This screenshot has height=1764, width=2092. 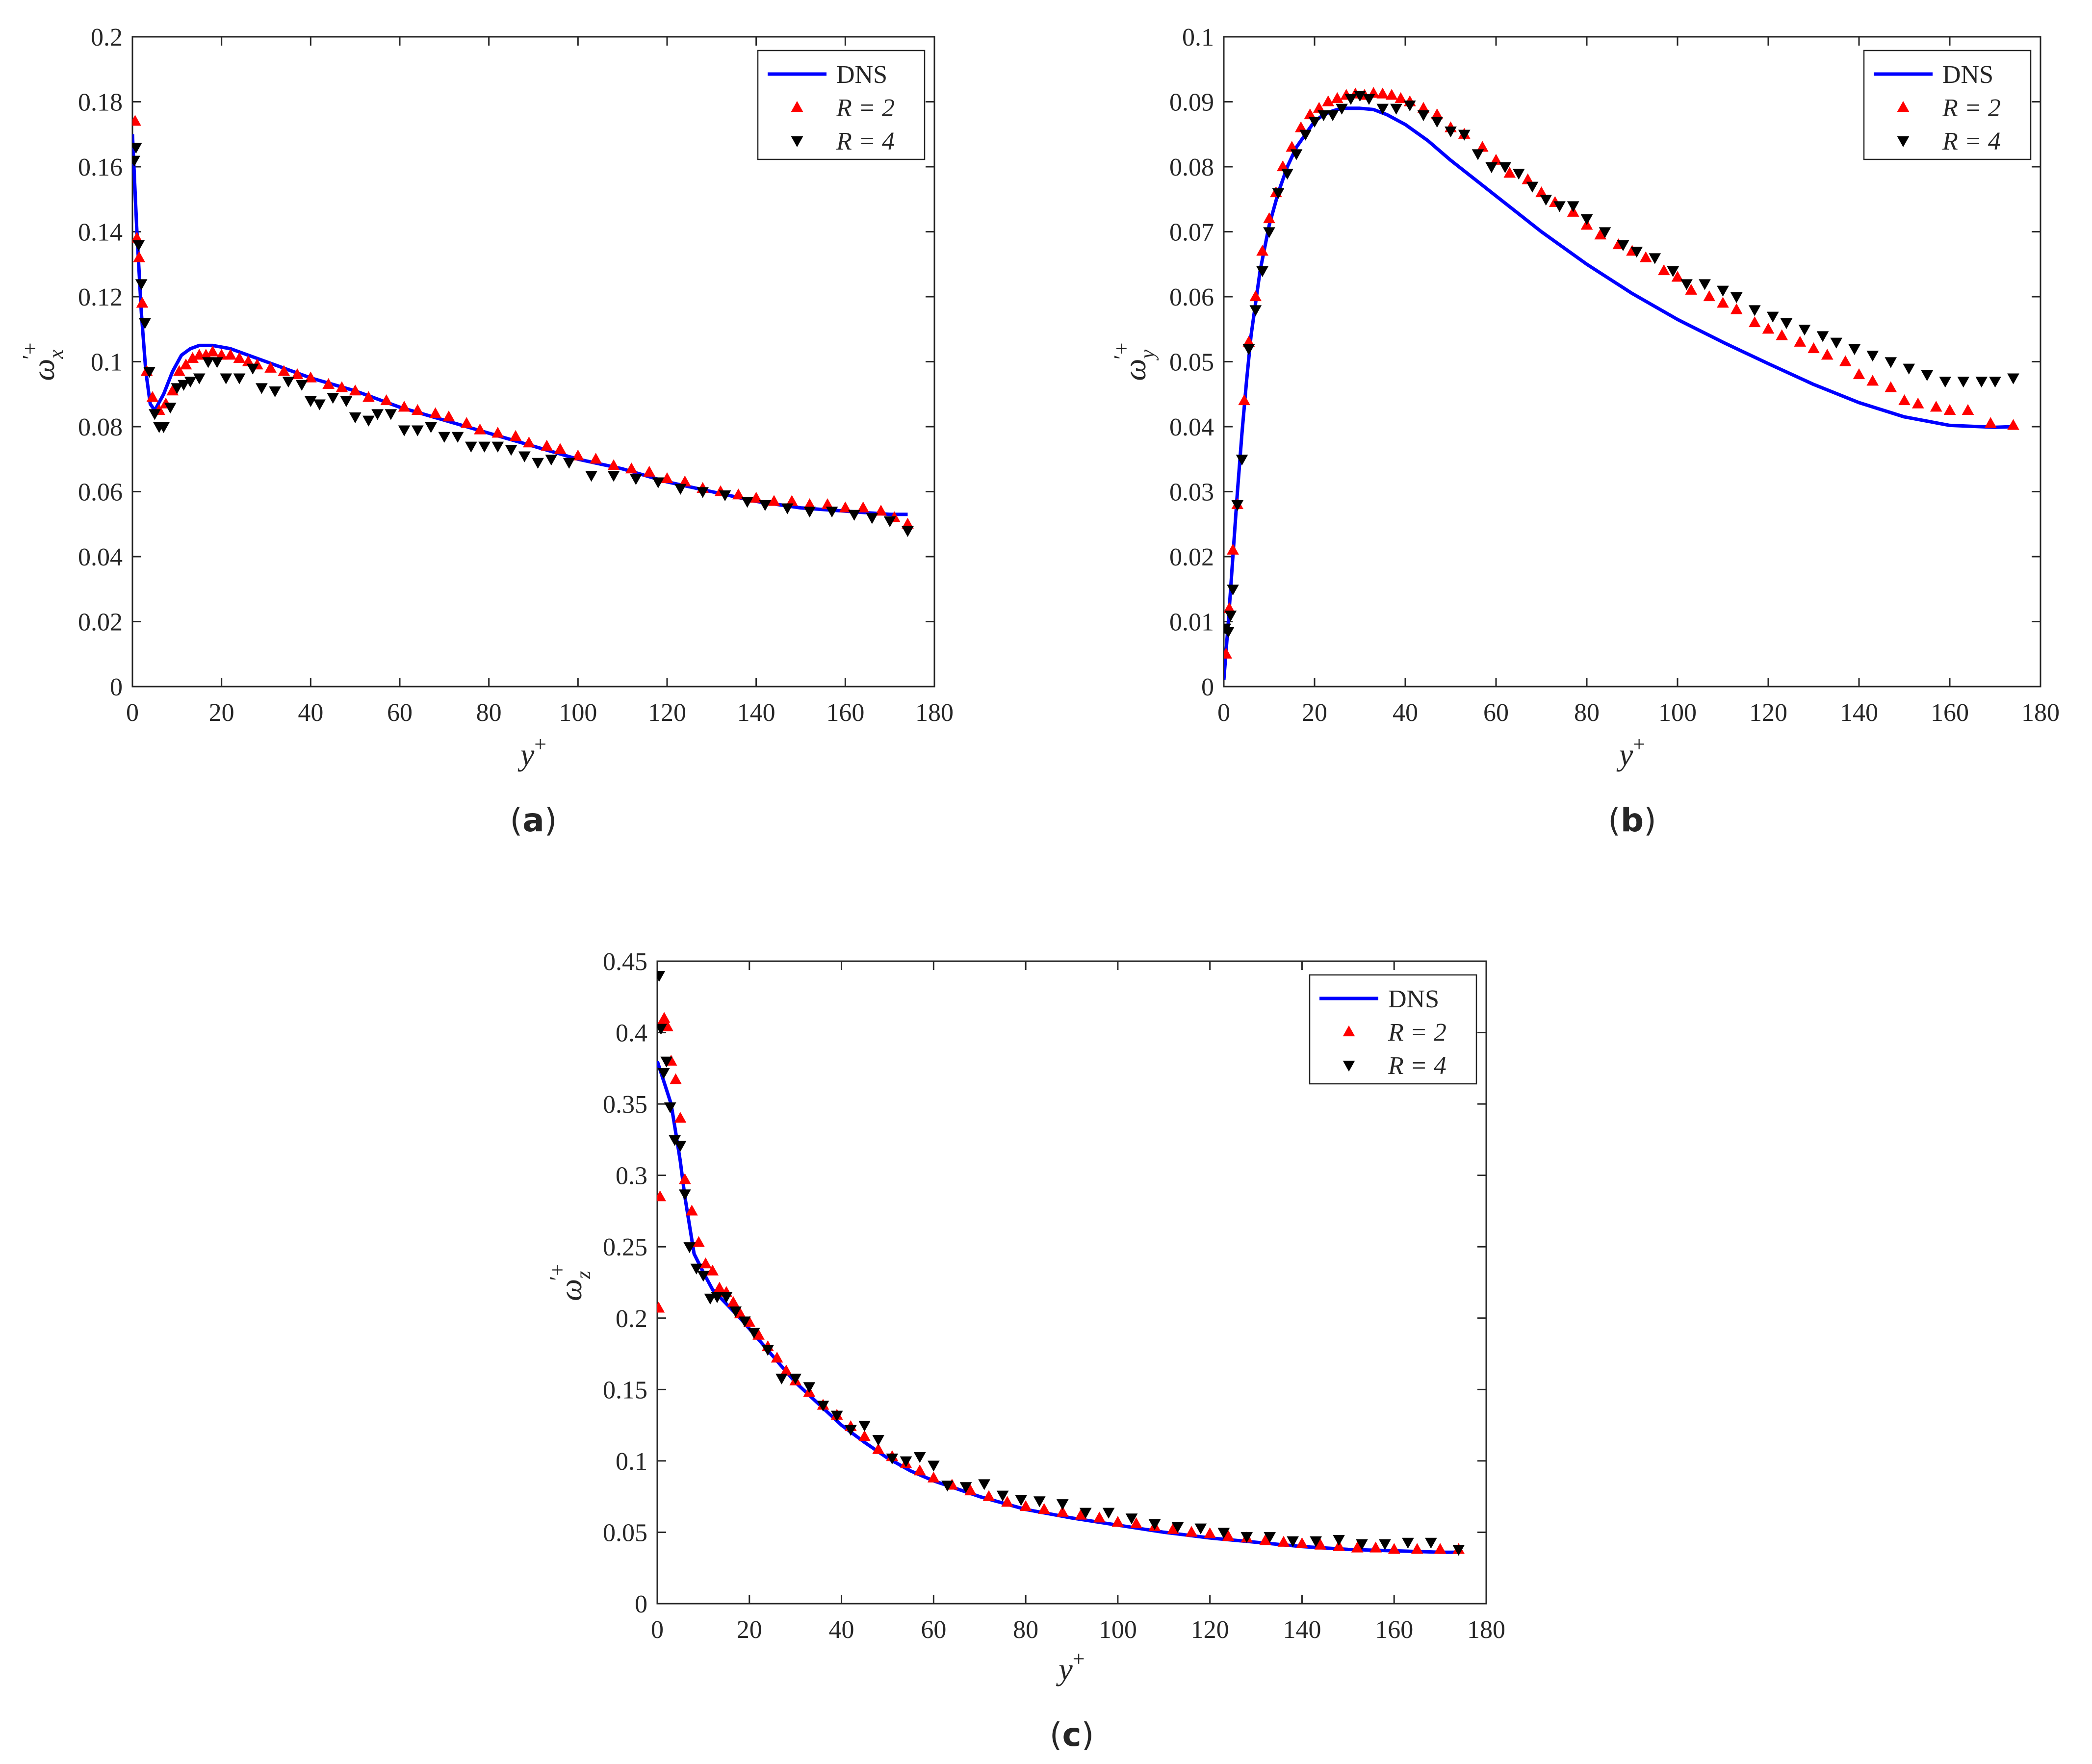 What do you see at coordinates (570, 1282) in the screenshot?
I see `y-axis-label: ωz′+` at bounding box center [570, 1282].